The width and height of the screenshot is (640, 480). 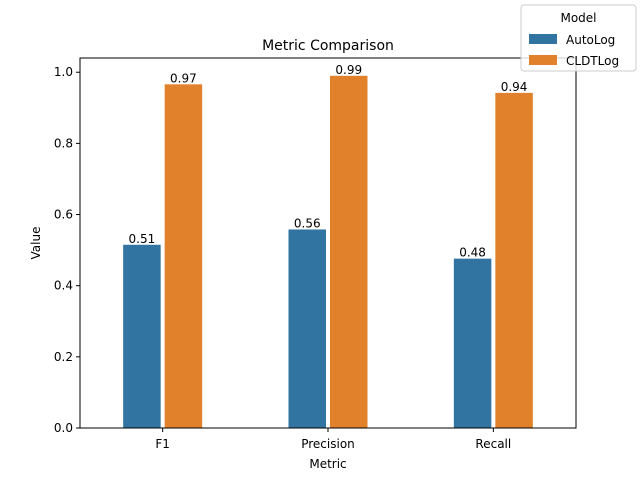 I want to click on x-tick-label: Precision, so click(x=328, y=444).